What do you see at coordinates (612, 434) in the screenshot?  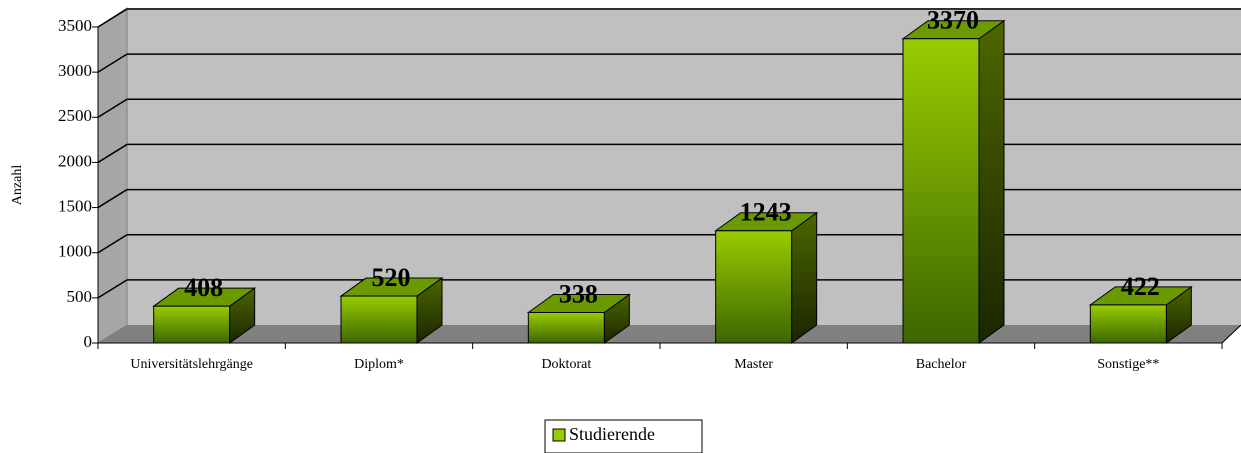 I see `legend-label: Studierende` at bounding box center [612, 434].